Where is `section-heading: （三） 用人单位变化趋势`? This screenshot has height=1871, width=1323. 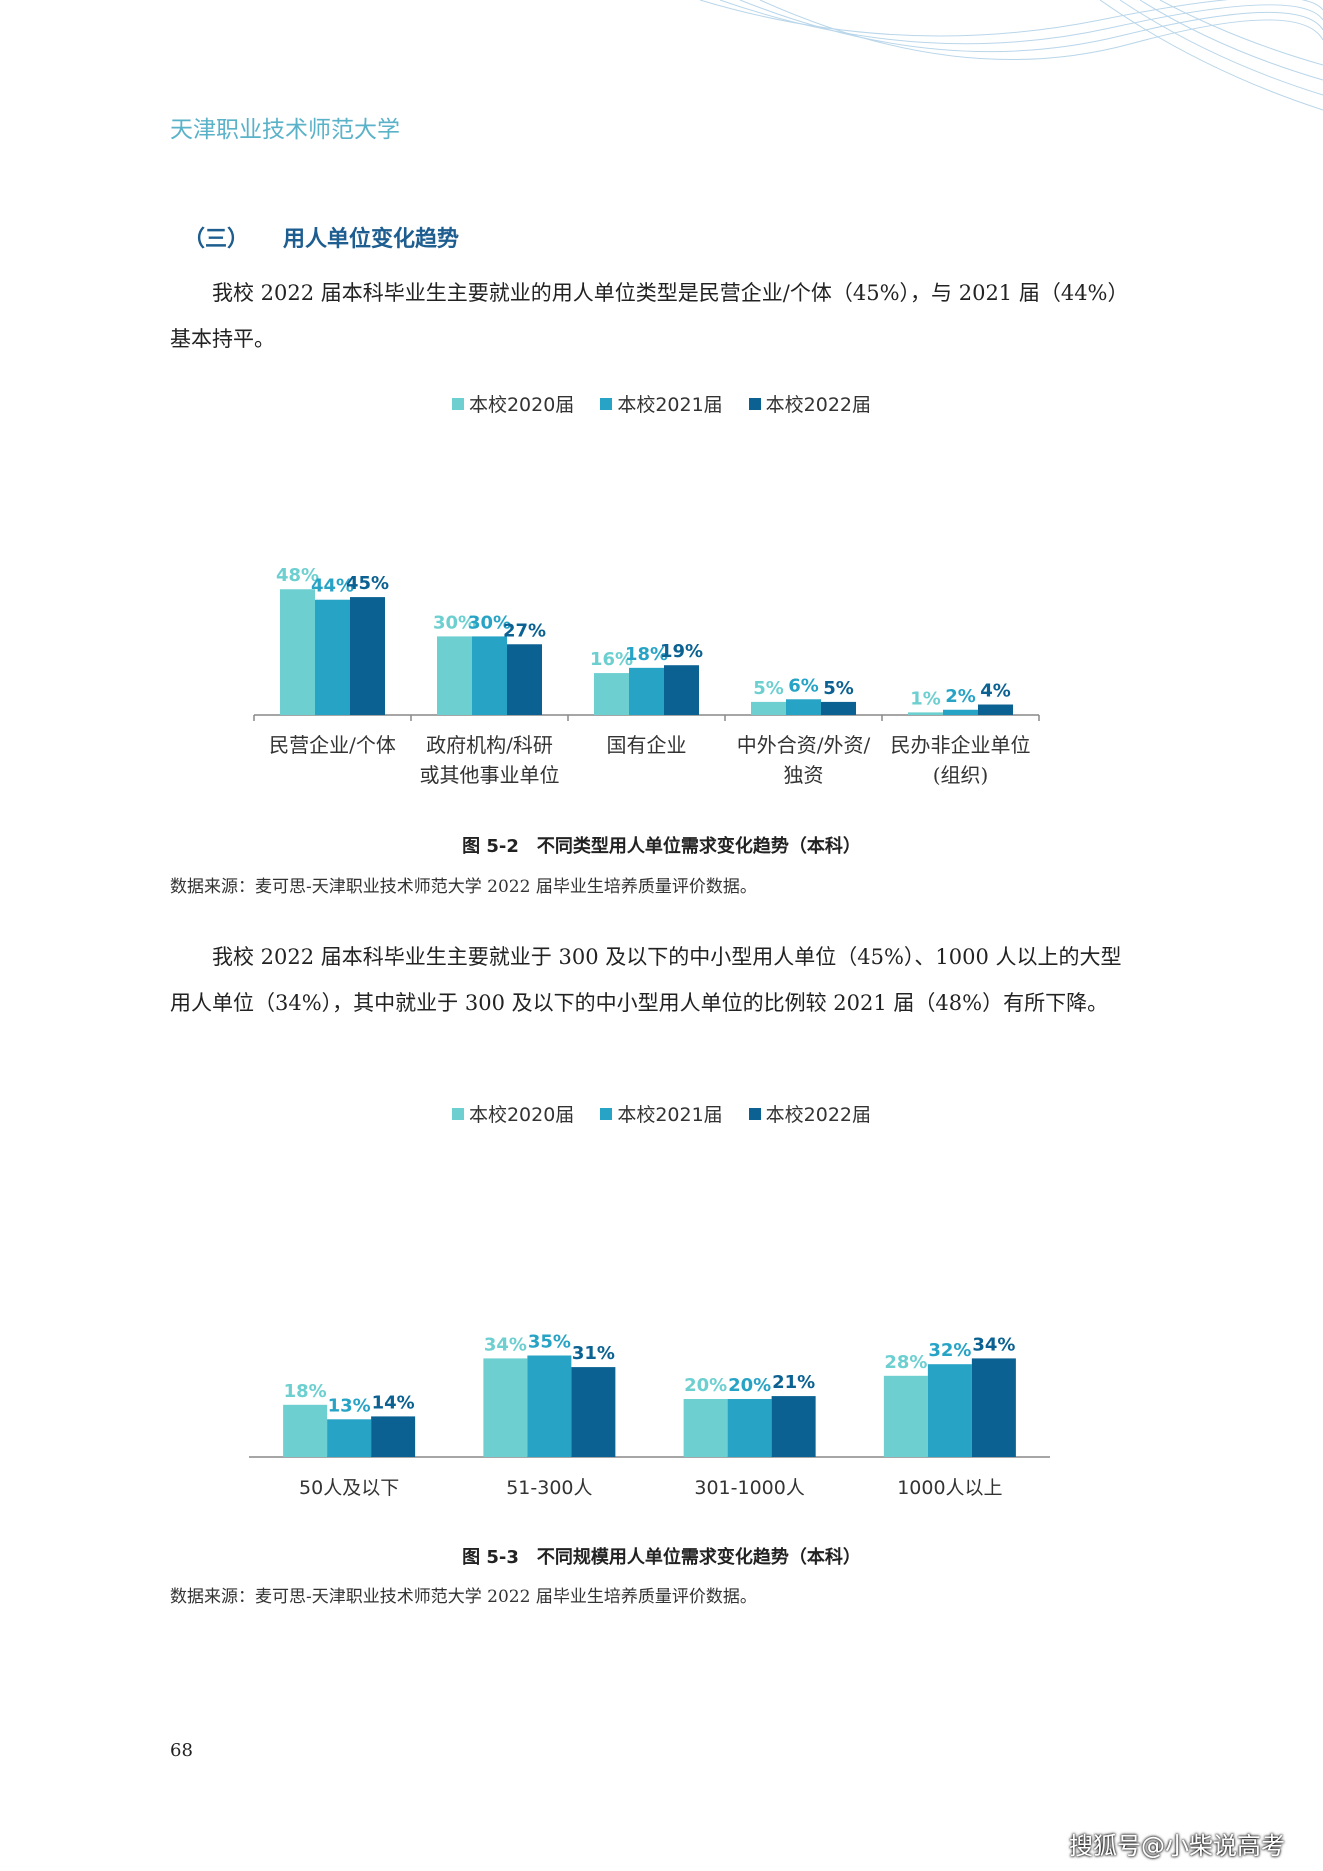
section-heading: （三） 用人单位变化趋势 is located at coordinates (321, 237).